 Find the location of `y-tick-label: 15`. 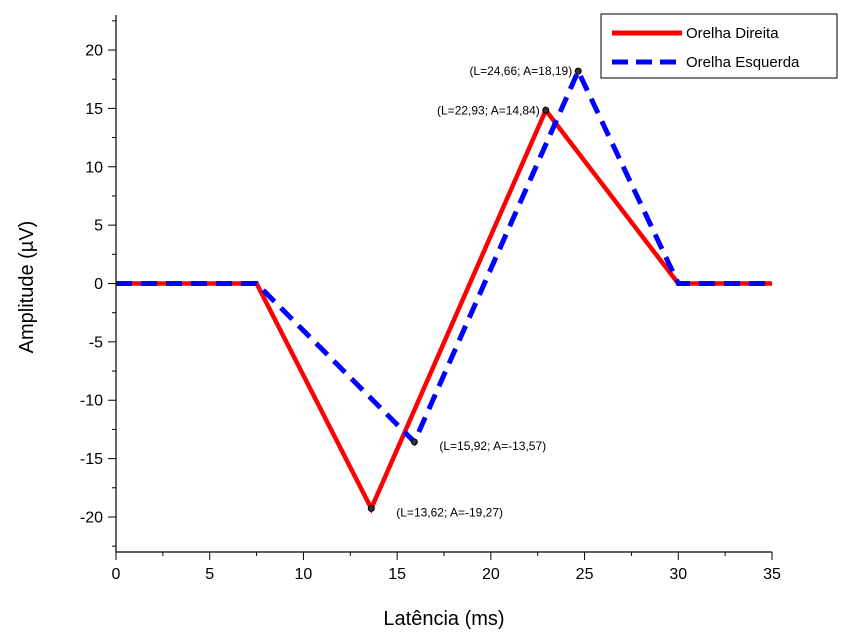

y-tick-label: 15 is located at coordinates (94, 109).